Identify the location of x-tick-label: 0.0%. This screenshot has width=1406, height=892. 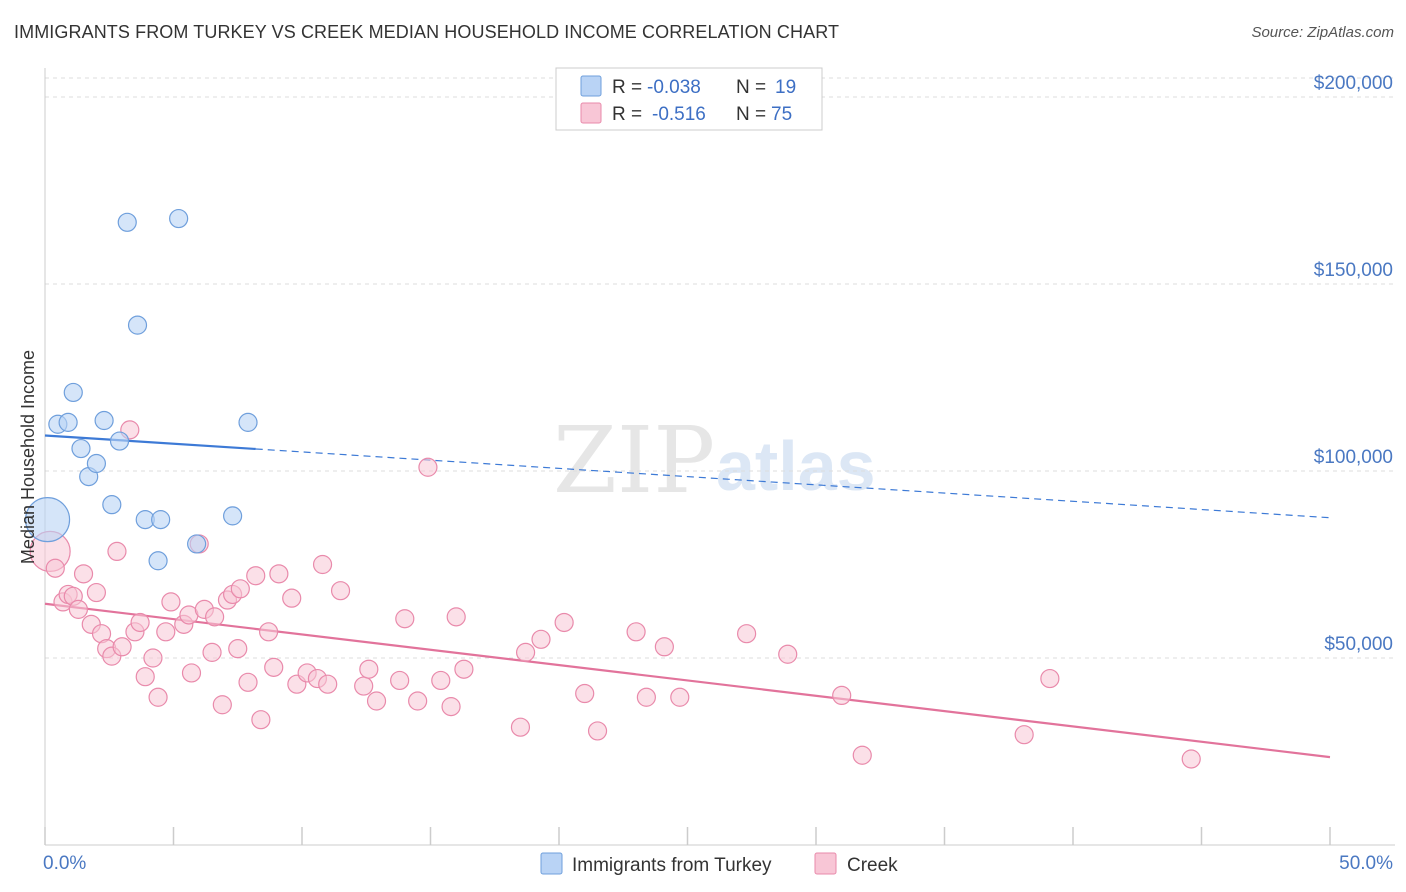
(64, 863).